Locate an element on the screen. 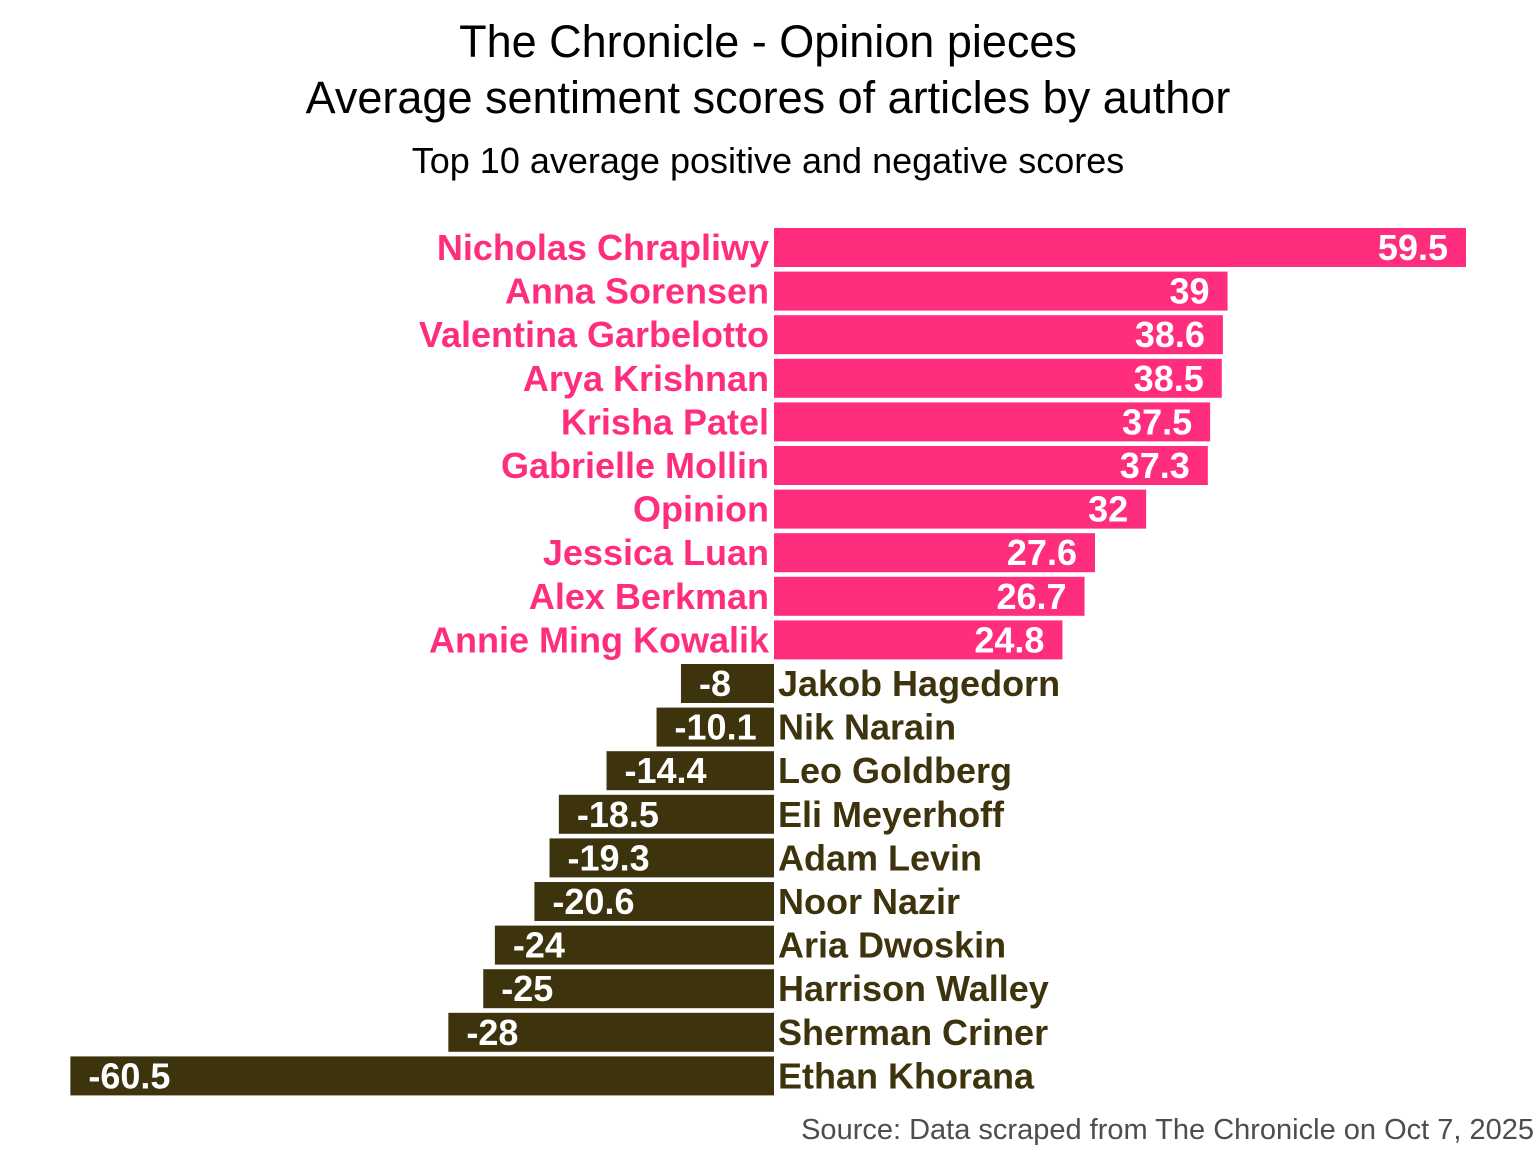 The width and height of the screenshot is (1536, 1152). category-label: Jakob Hagedorn is located at coordinates (919, 683).